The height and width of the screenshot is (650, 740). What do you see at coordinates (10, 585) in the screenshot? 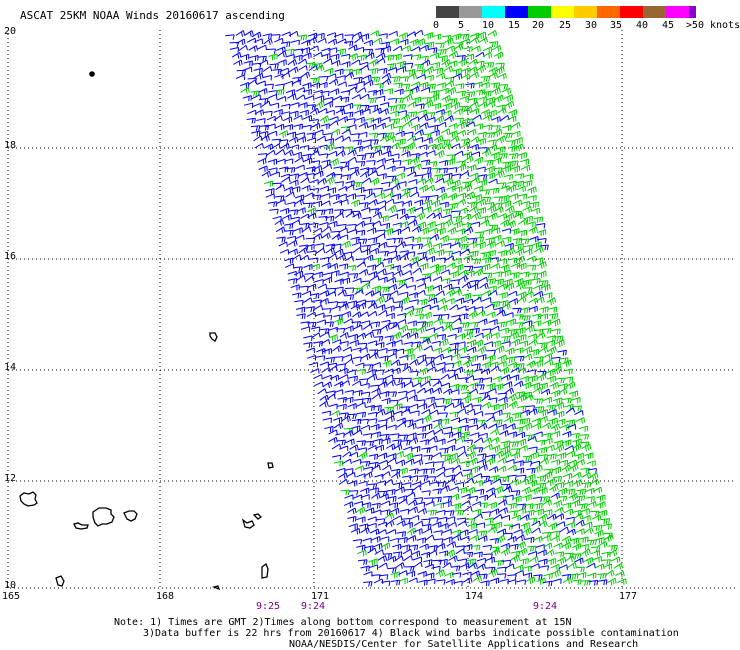
I see `lat-label: 10` at bounding box center [10, 585].